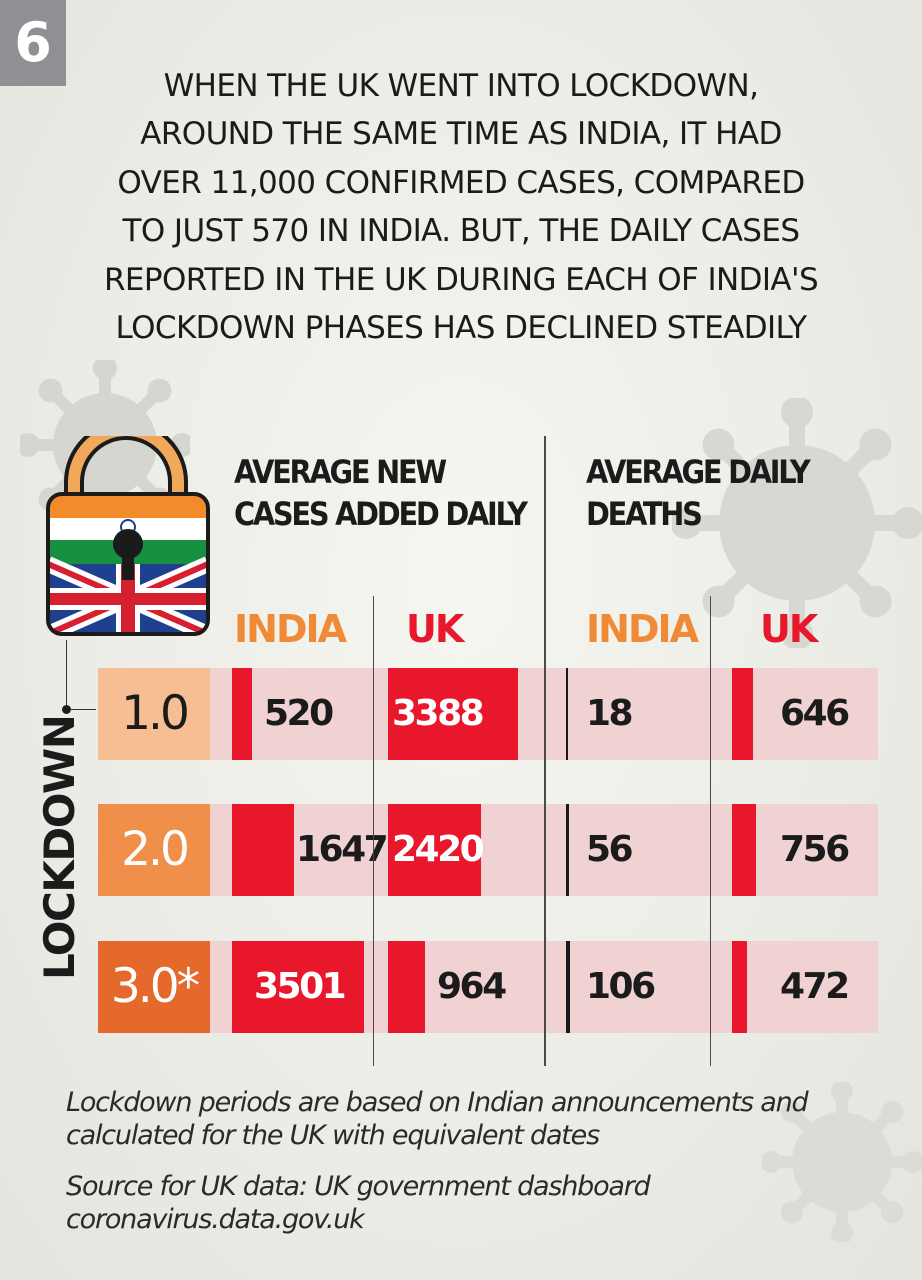  Describe the element at coordinates (435, 629) in the screenshot. I see `cases-uk-column-header: UK` at that location.